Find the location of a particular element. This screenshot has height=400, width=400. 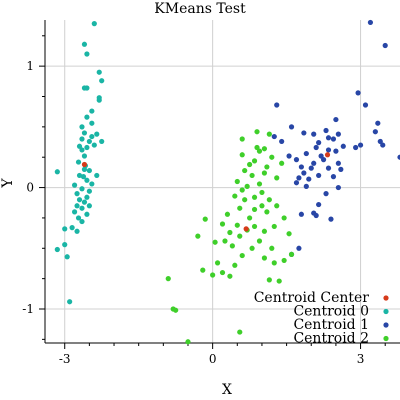

legend-label: Centroid 0 is located at coordinates (331, 312).